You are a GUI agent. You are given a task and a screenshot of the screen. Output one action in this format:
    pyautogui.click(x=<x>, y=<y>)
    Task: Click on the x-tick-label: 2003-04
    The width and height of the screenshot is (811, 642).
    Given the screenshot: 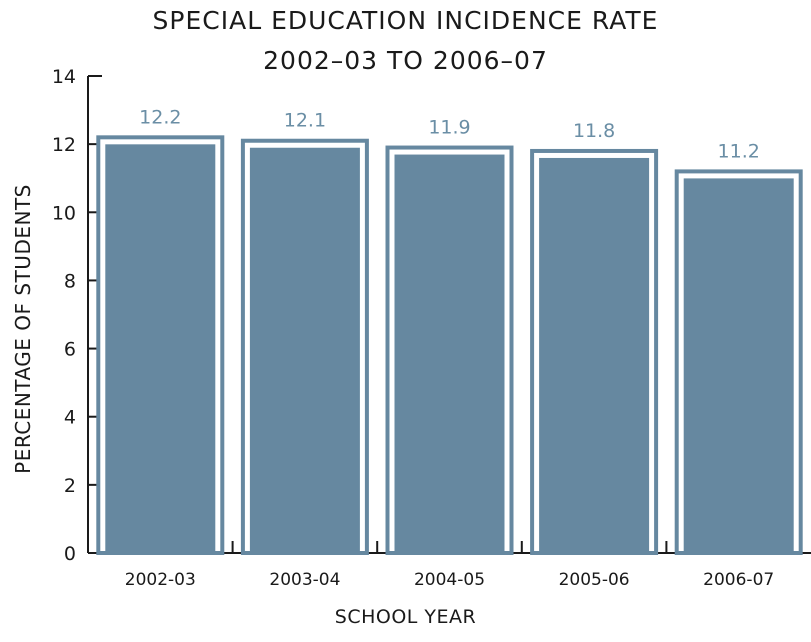 What is the action you would take?
    pyautogui.click(x=304, y=580)
    